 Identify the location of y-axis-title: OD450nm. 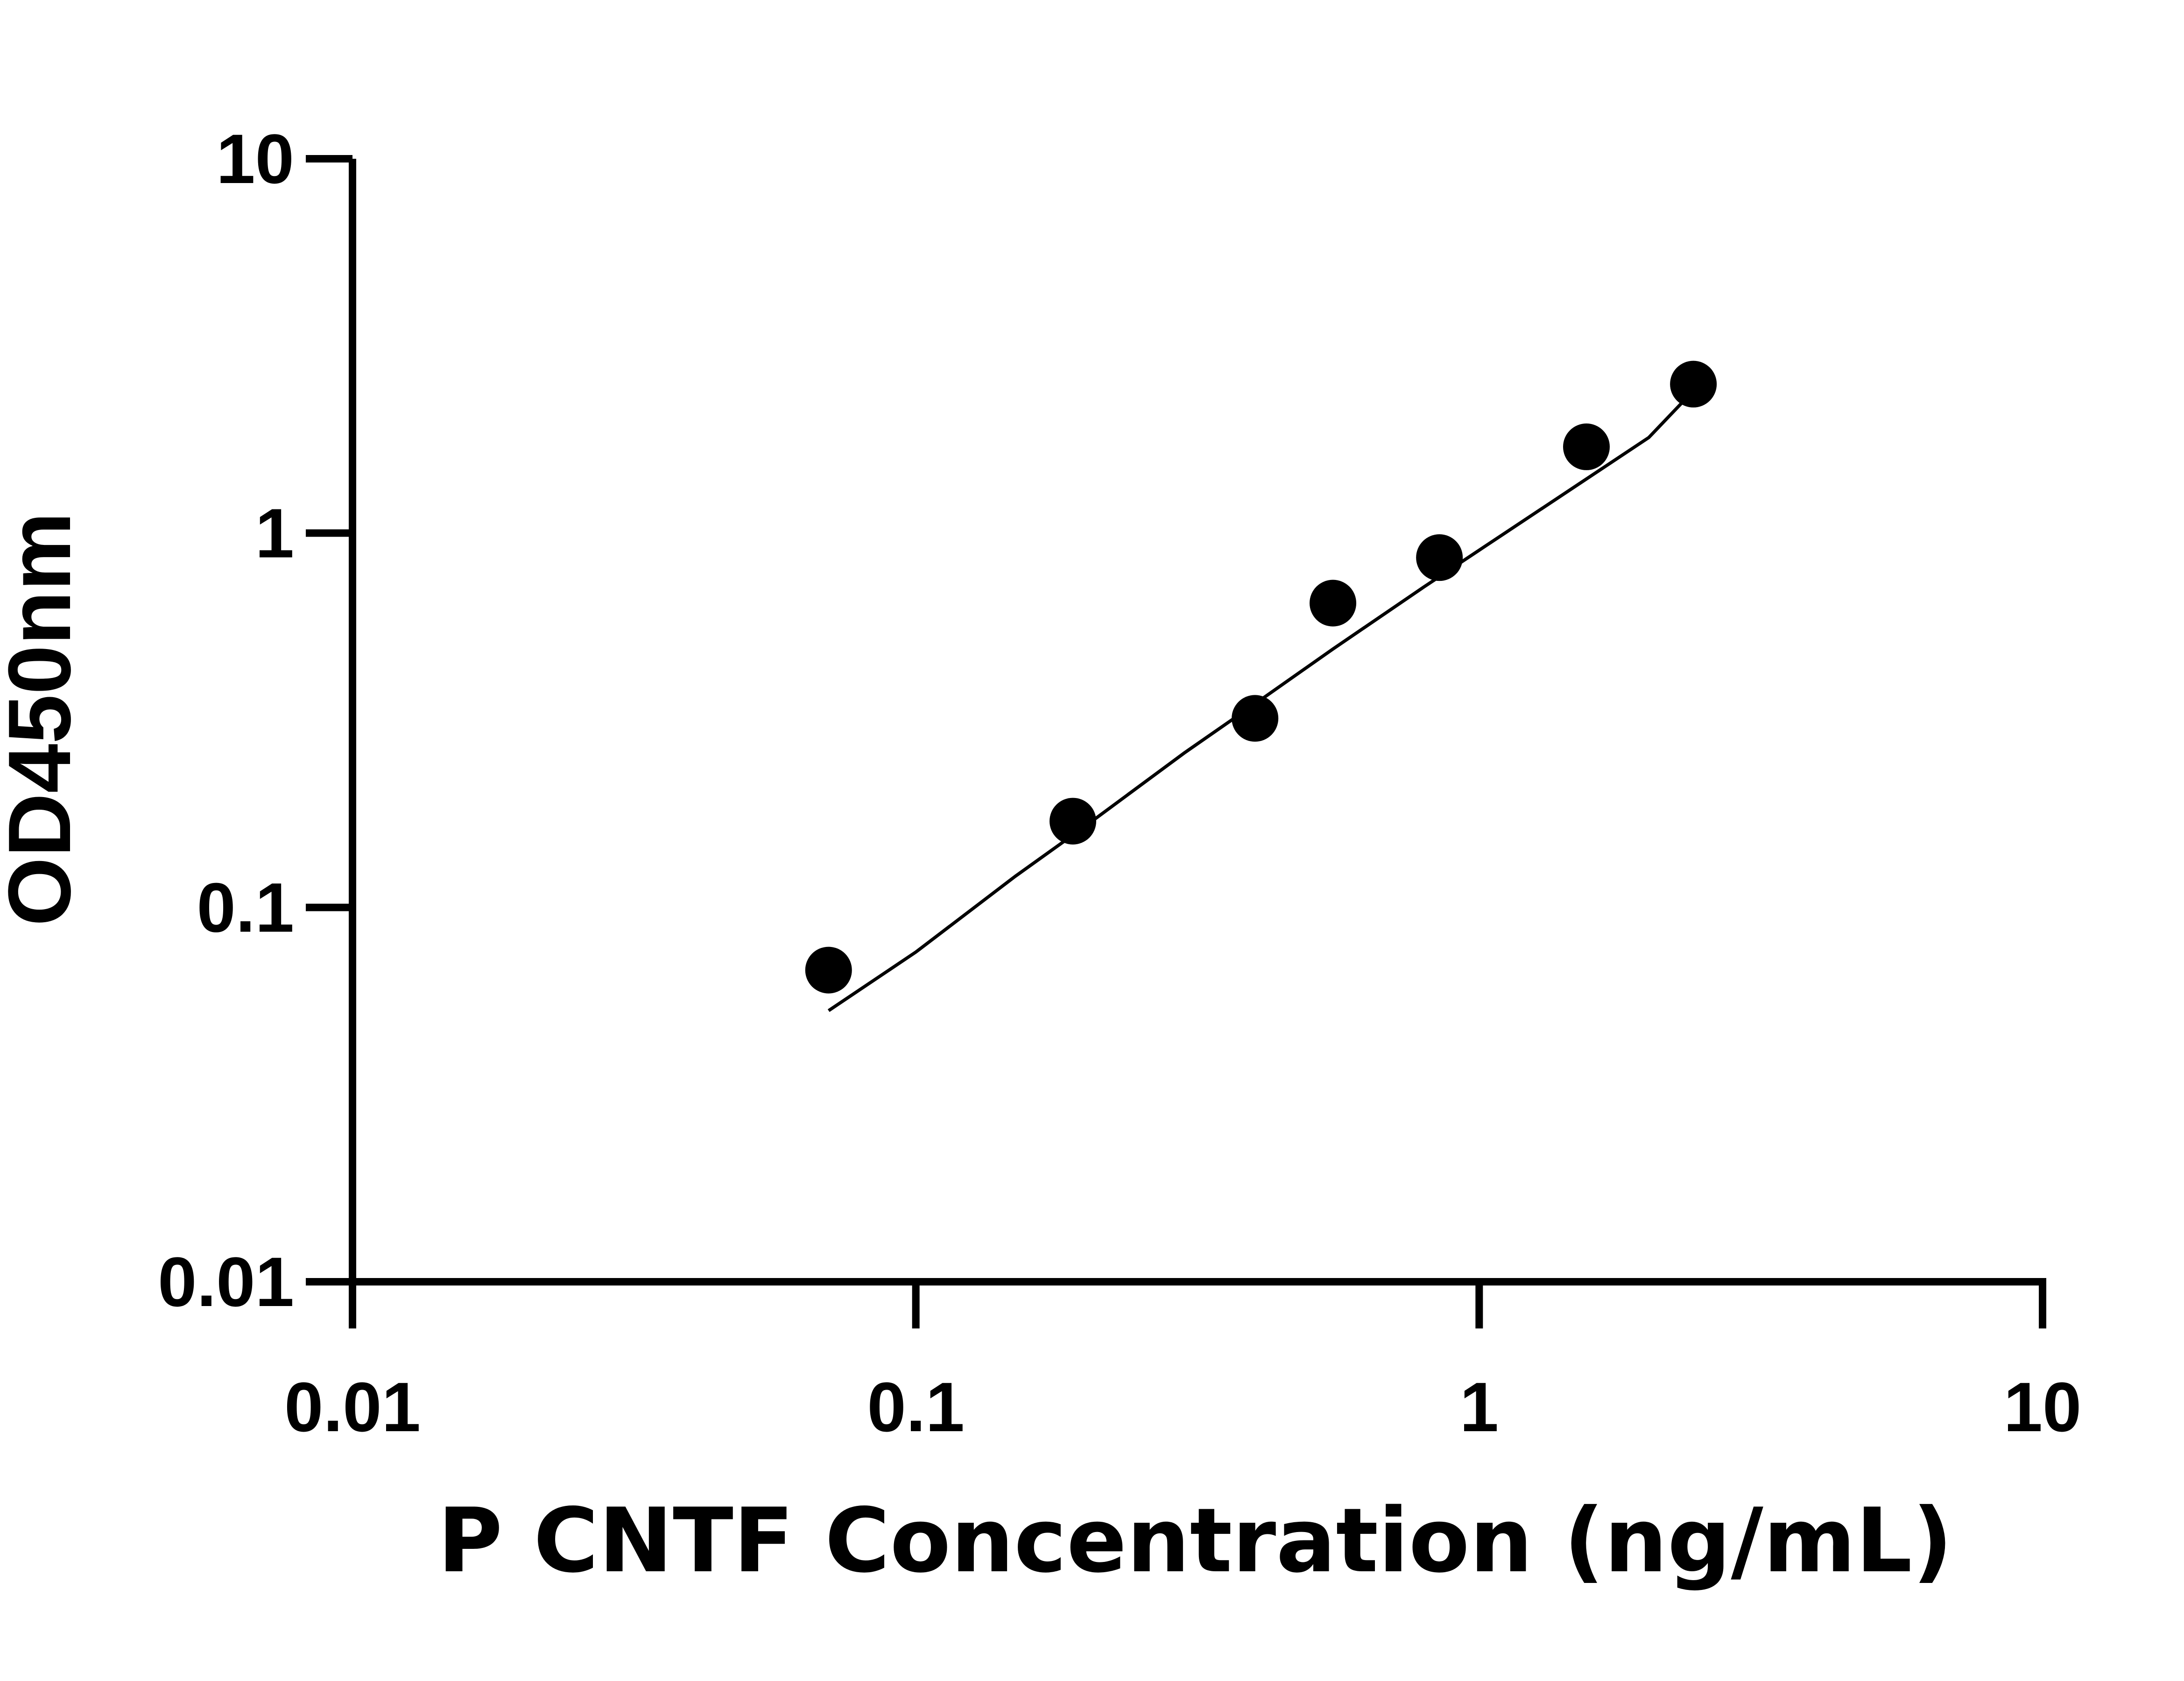
(44, 719).